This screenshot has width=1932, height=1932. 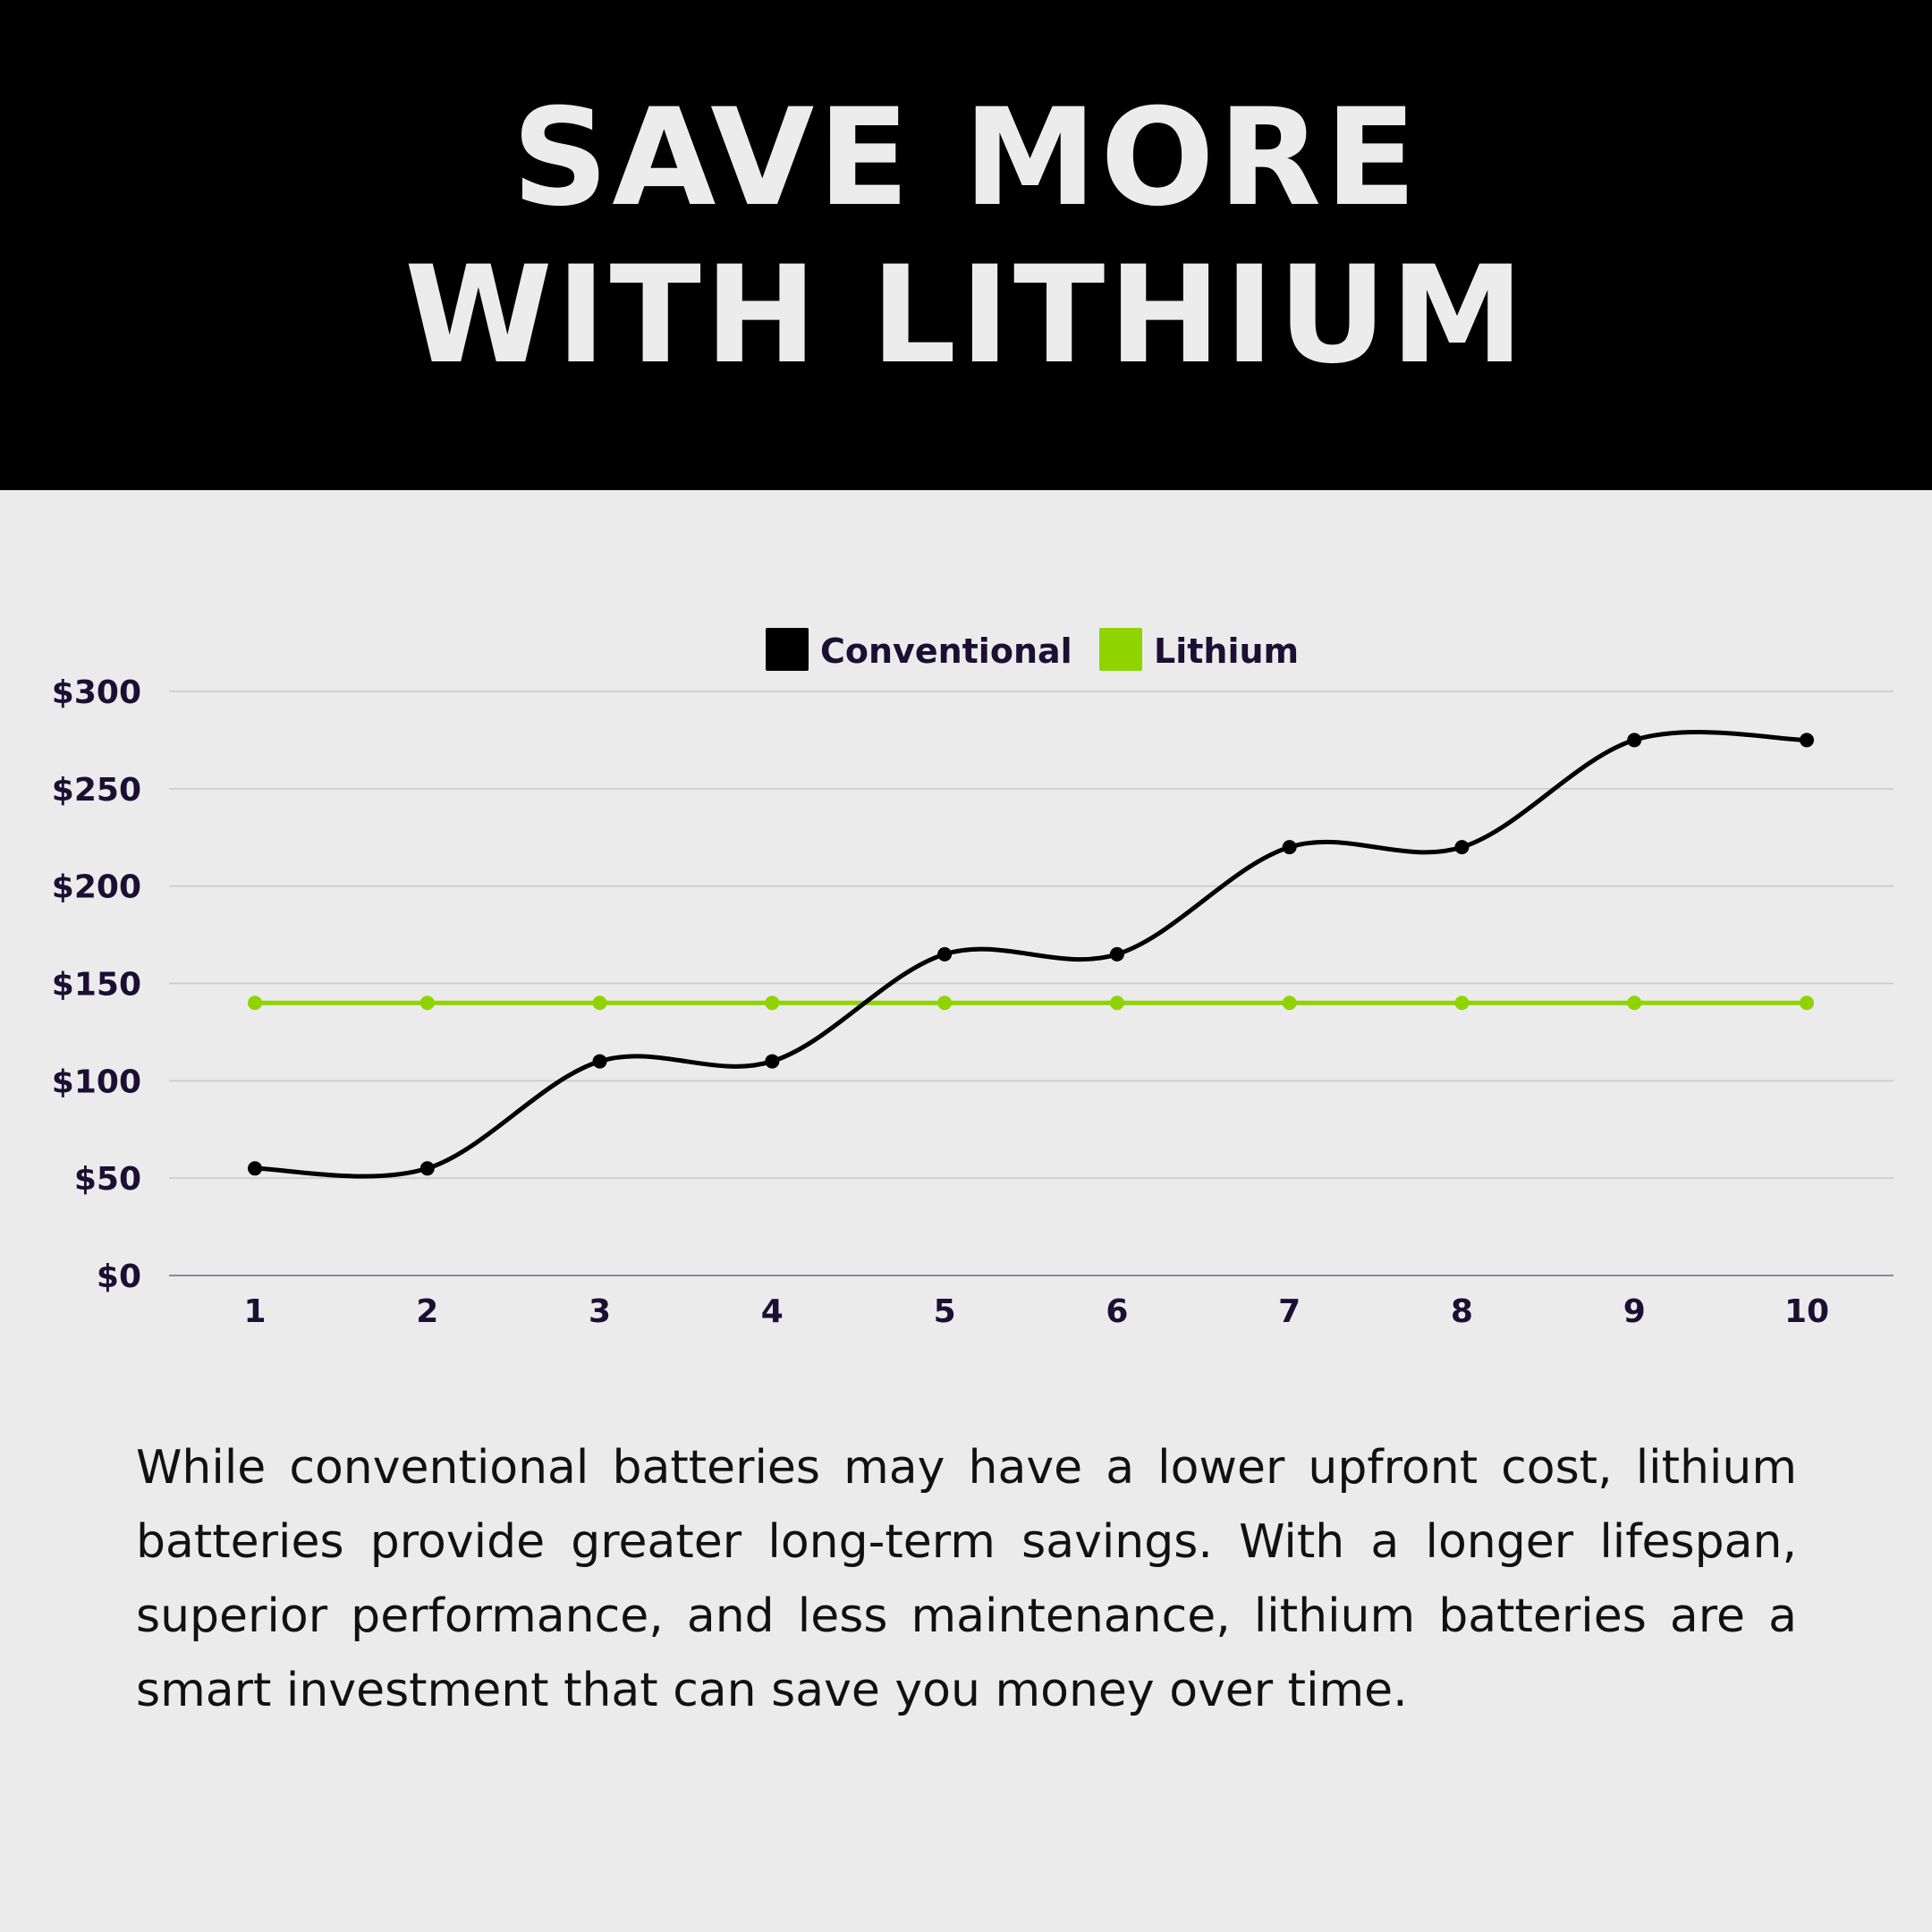 What do you see at coordinates (966, 316) in the screenshot?
I see `title-line-2: WITH LITHIUM` at bounding box center [966, 316].